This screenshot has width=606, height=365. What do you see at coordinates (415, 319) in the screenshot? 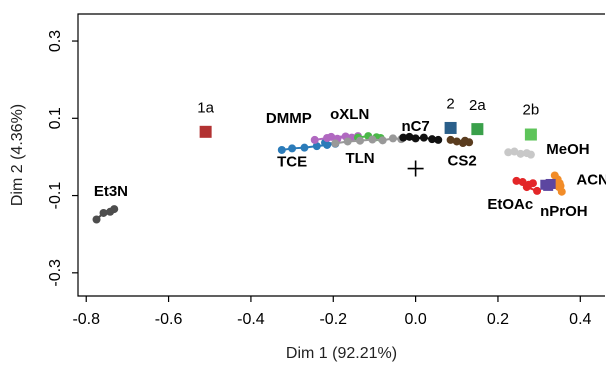
I see `x-tick-label: 0.0` at bounding box center [415, 319].